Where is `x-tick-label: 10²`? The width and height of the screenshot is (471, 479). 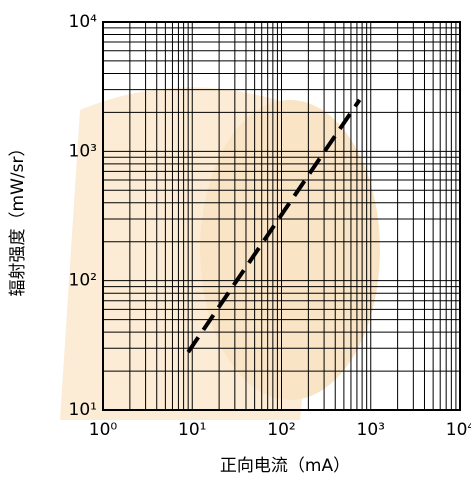 x-tick-label: 10² is located at coordinates (281, 430).